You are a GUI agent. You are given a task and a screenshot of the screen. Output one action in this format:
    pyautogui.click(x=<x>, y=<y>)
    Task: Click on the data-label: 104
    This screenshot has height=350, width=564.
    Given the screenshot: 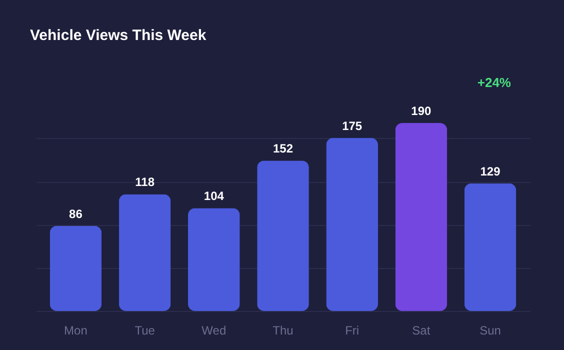 What is the action you would take?
    pyautogui.click(x=214, y=196)
    